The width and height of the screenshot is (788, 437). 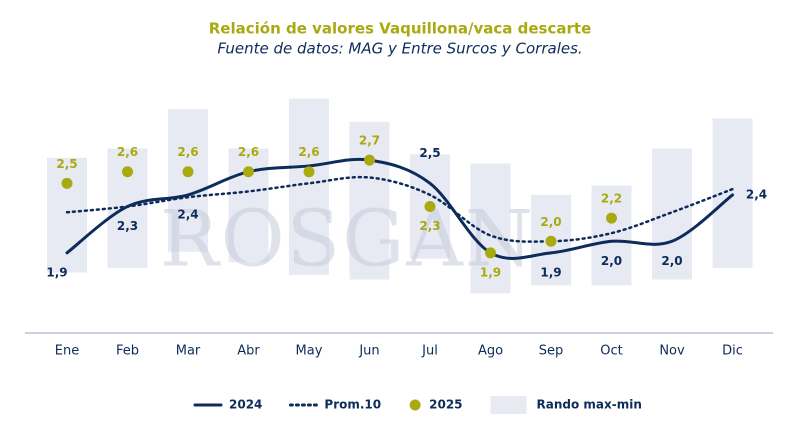 What do you see at coordinates (67, 351) in the screenshot?
I see `x-tick-label: Ene` at bounding box center [67, 351].